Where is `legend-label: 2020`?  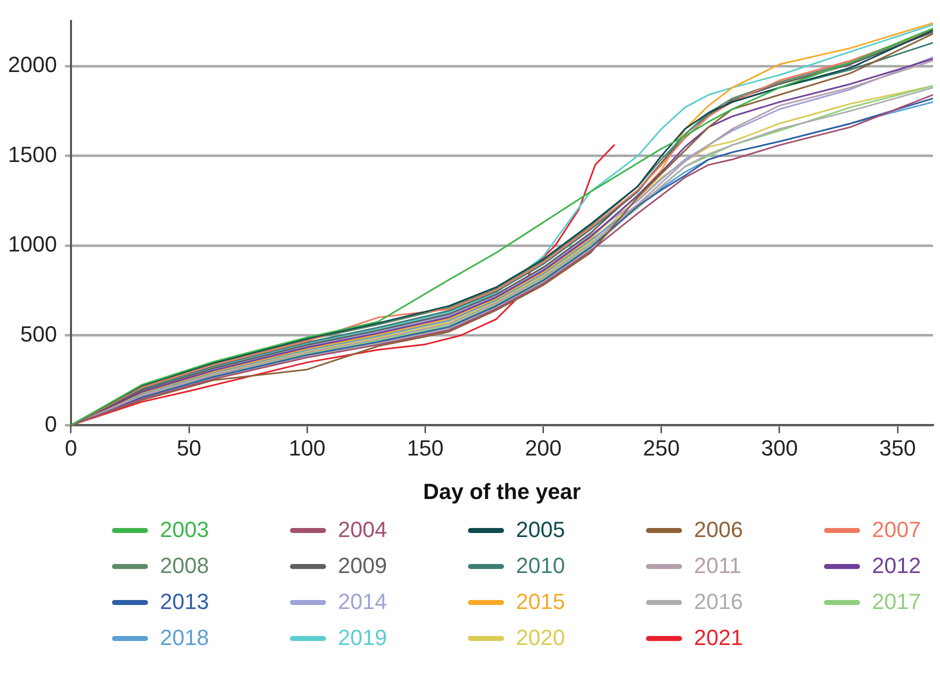
legend-label: 2020 is located at coordinates (540, 638).